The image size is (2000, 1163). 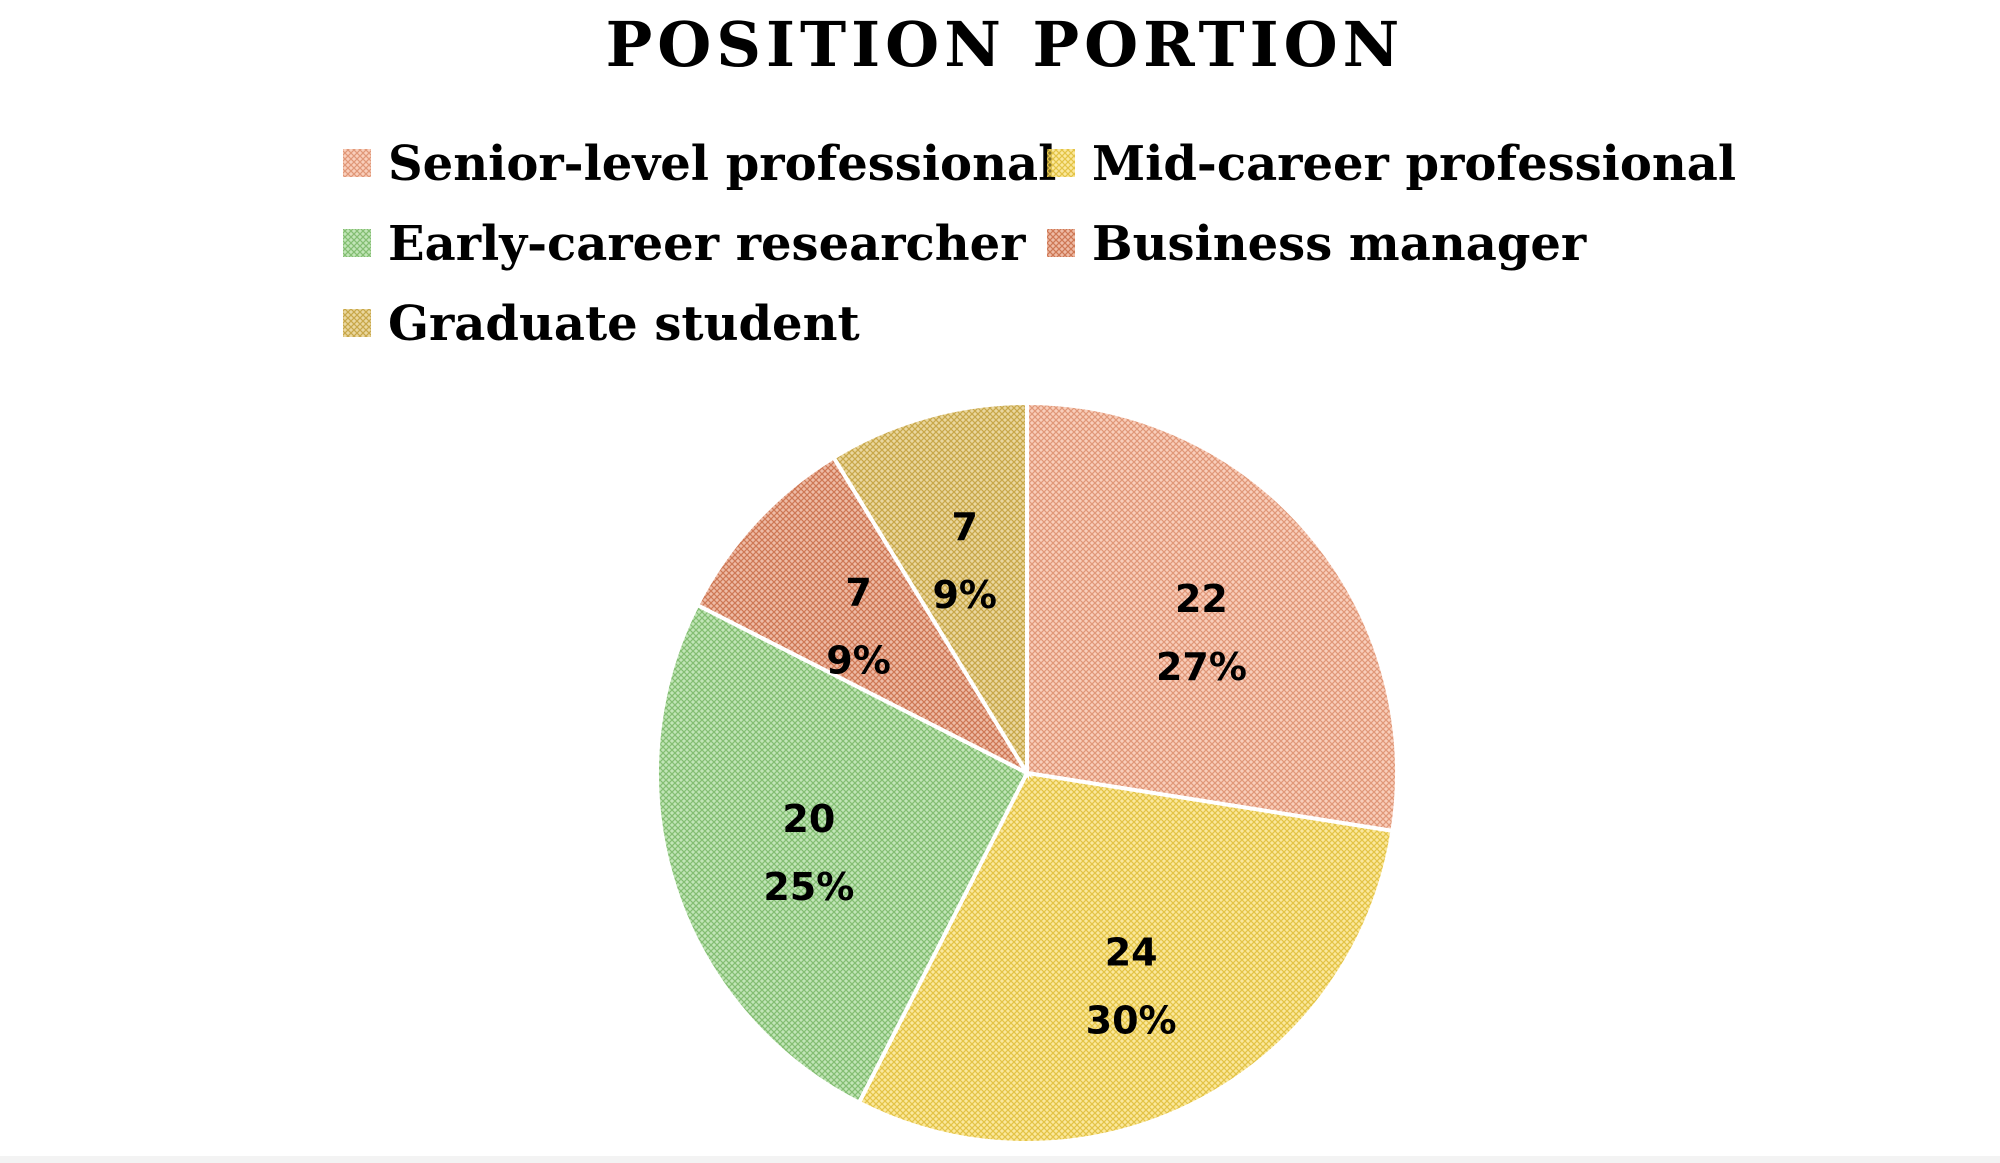 What do you see at coordinates (707, 244) in the screenshot?
I see `legend-label: Early-career researcher` at bounding box center [707, 244].